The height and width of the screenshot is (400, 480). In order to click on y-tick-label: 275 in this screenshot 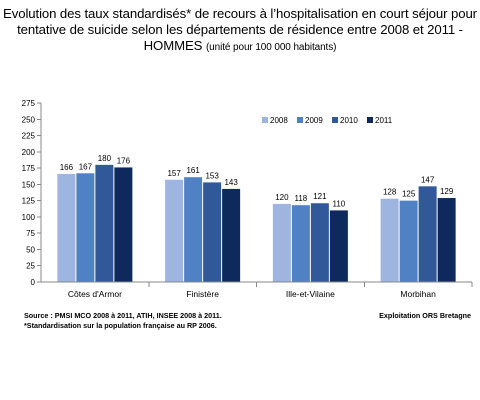, I will do `click(29, 103)`.